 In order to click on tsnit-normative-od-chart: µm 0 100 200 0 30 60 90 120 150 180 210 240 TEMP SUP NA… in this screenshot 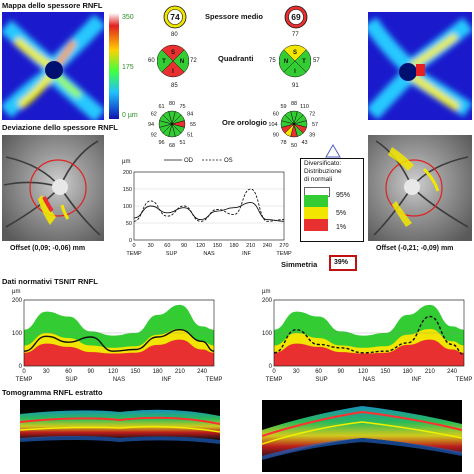, I will do `click(117, 336)`.